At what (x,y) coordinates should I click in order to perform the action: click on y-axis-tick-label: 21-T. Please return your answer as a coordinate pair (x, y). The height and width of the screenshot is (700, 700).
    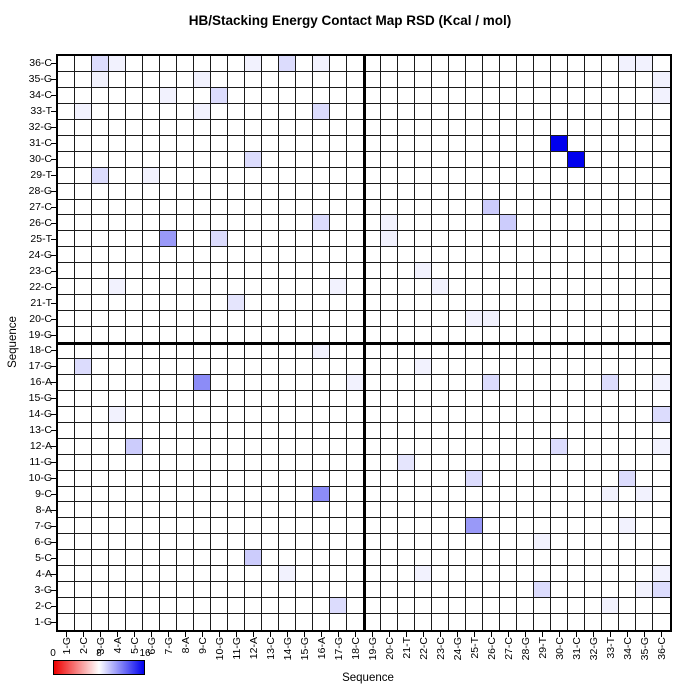
    Looking at the image, I should click on (41, 302).